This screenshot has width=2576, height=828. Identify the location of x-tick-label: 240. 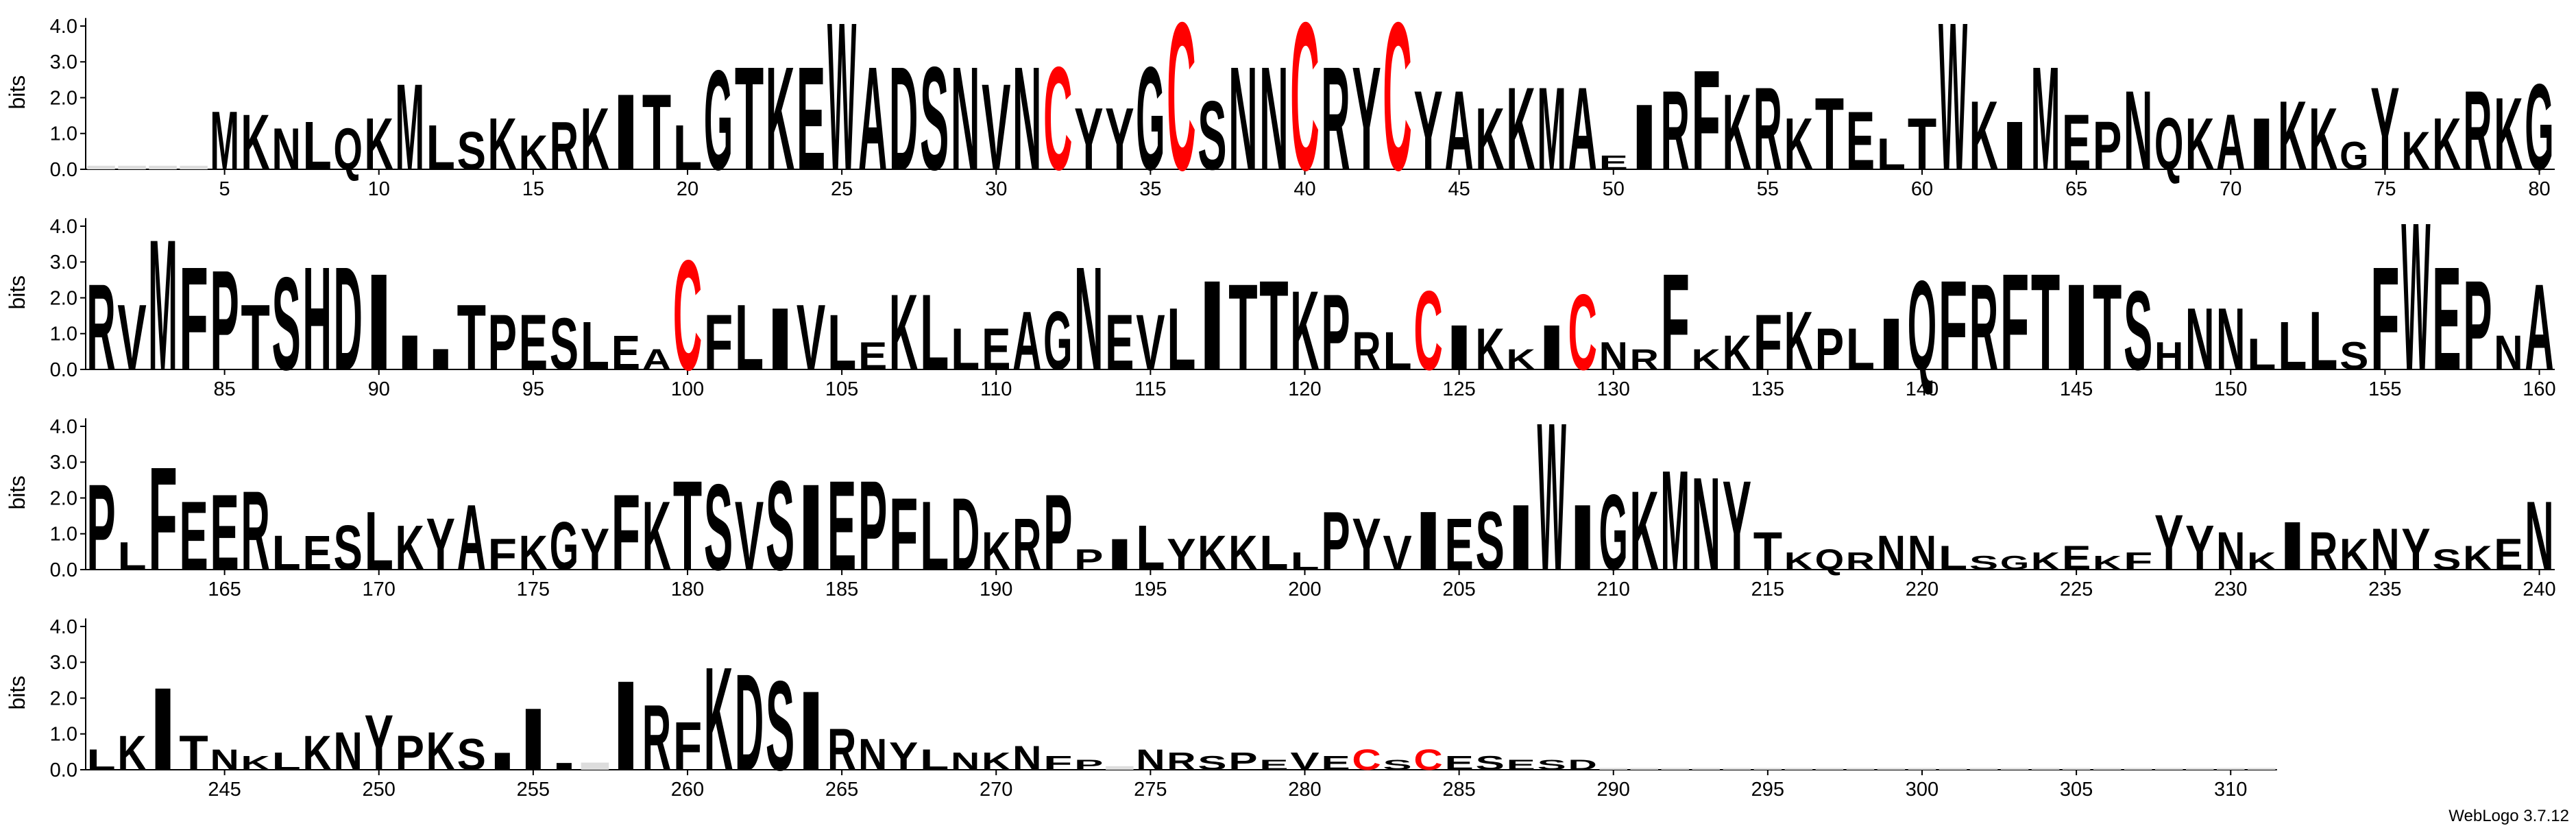
(2539, 589).